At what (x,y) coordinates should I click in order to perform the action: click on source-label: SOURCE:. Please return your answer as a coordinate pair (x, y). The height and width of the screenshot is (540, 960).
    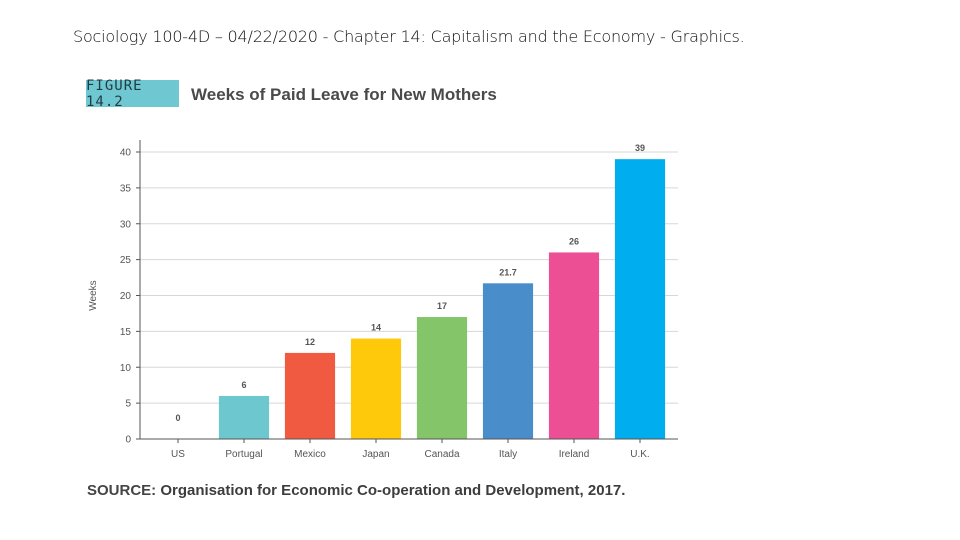
    Looking at the image, I should click on (122, 490).